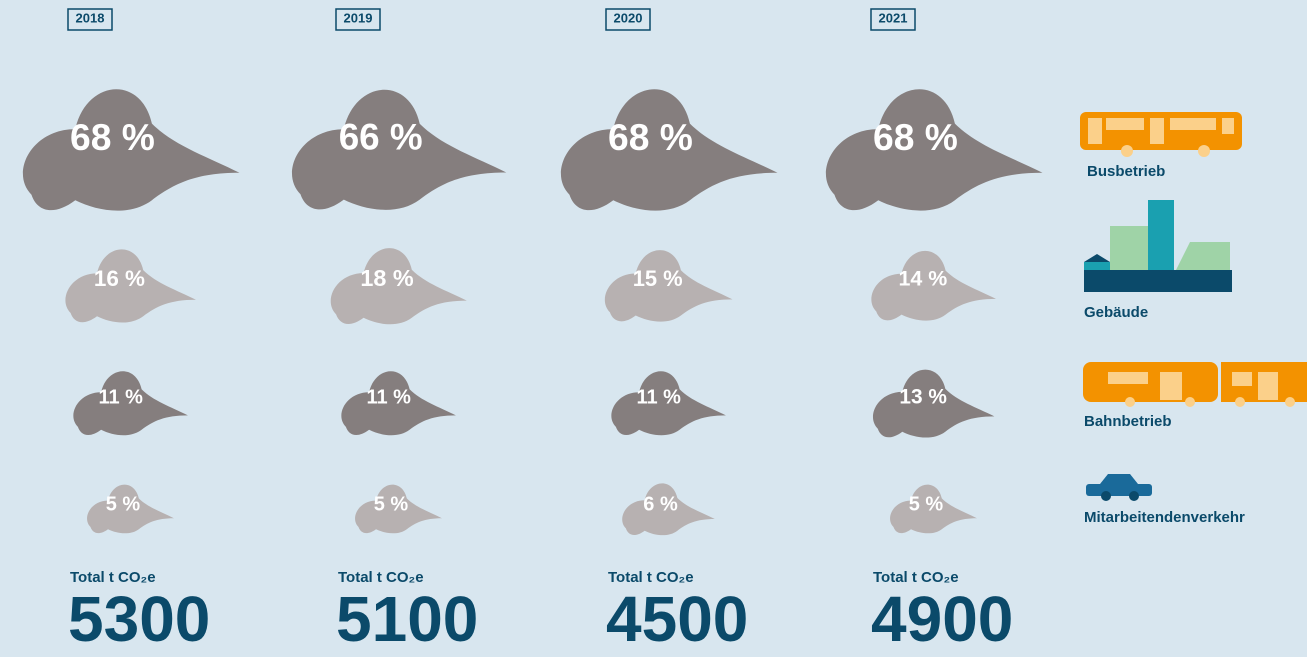  Describe the element at coordinates (1128, 421) in the screenshot. I see `legend-label: Bahnbetrieb` at that location.